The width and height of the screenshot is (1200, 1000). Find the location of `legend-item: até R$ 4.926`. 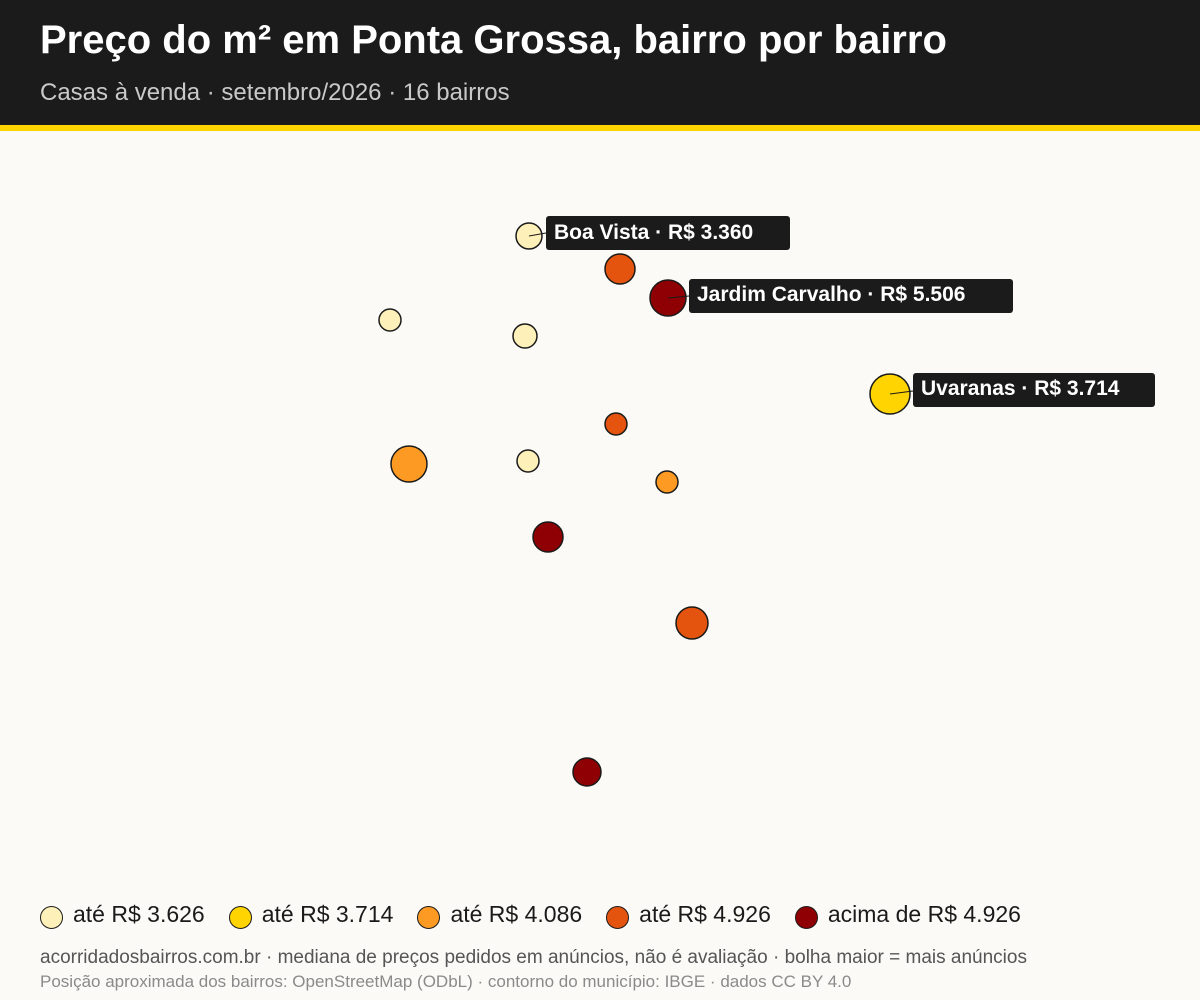

legend-item: até R$ 4.926 is located at coordinates (688, 914).